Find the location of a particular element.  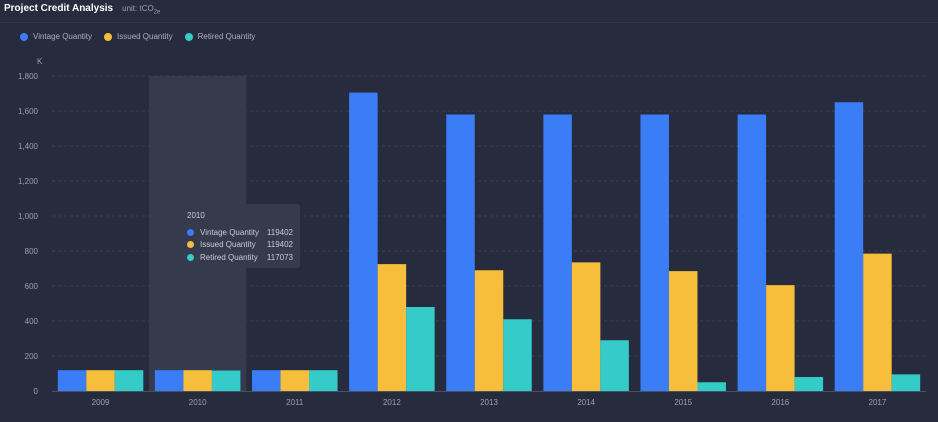

bar-issued-quantity-2014 is located at coordinates (586, 326).